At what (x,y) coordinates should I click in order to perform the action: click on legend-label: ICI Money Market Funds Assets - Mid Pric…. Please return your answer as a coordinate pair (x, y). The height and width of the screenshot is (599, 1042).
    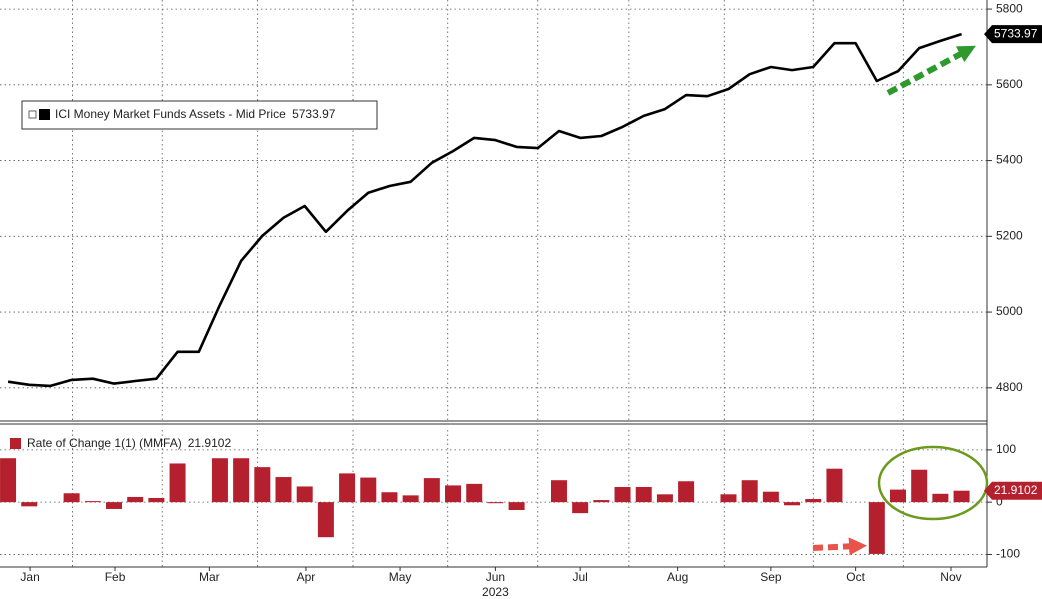
    Looking at the image, I should click on (170, 114).